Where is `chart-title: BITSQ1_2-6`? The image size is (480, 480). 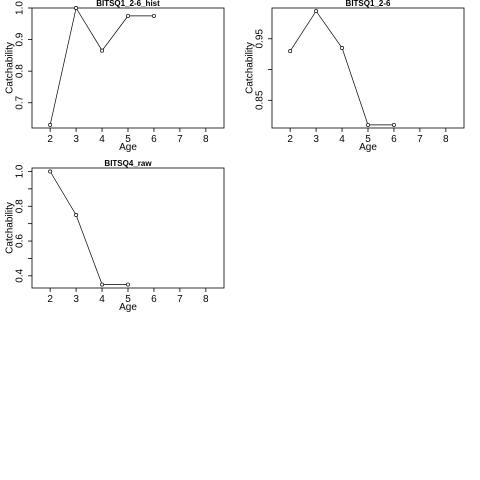 chart-title: BITSQ1_2-6 is located at coordinates (368, 4).